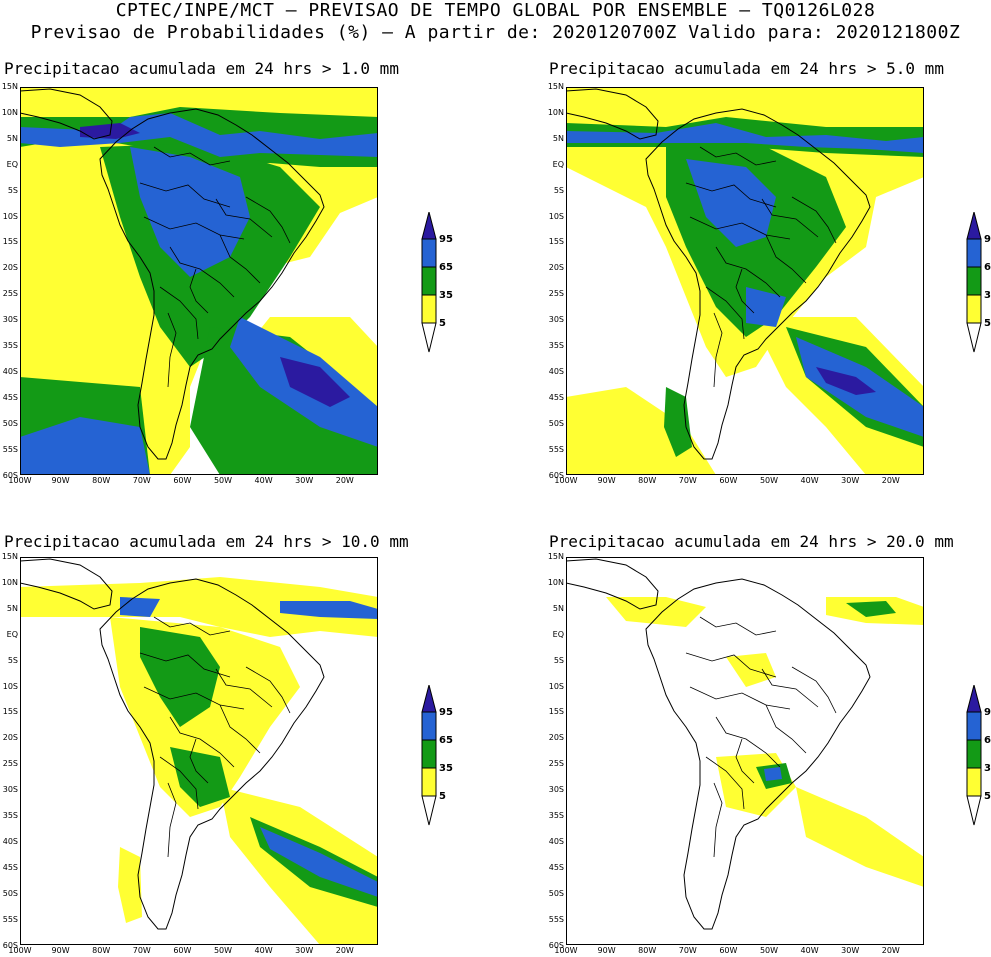  I want to click on lat-label: 40S, so click(556, 371).